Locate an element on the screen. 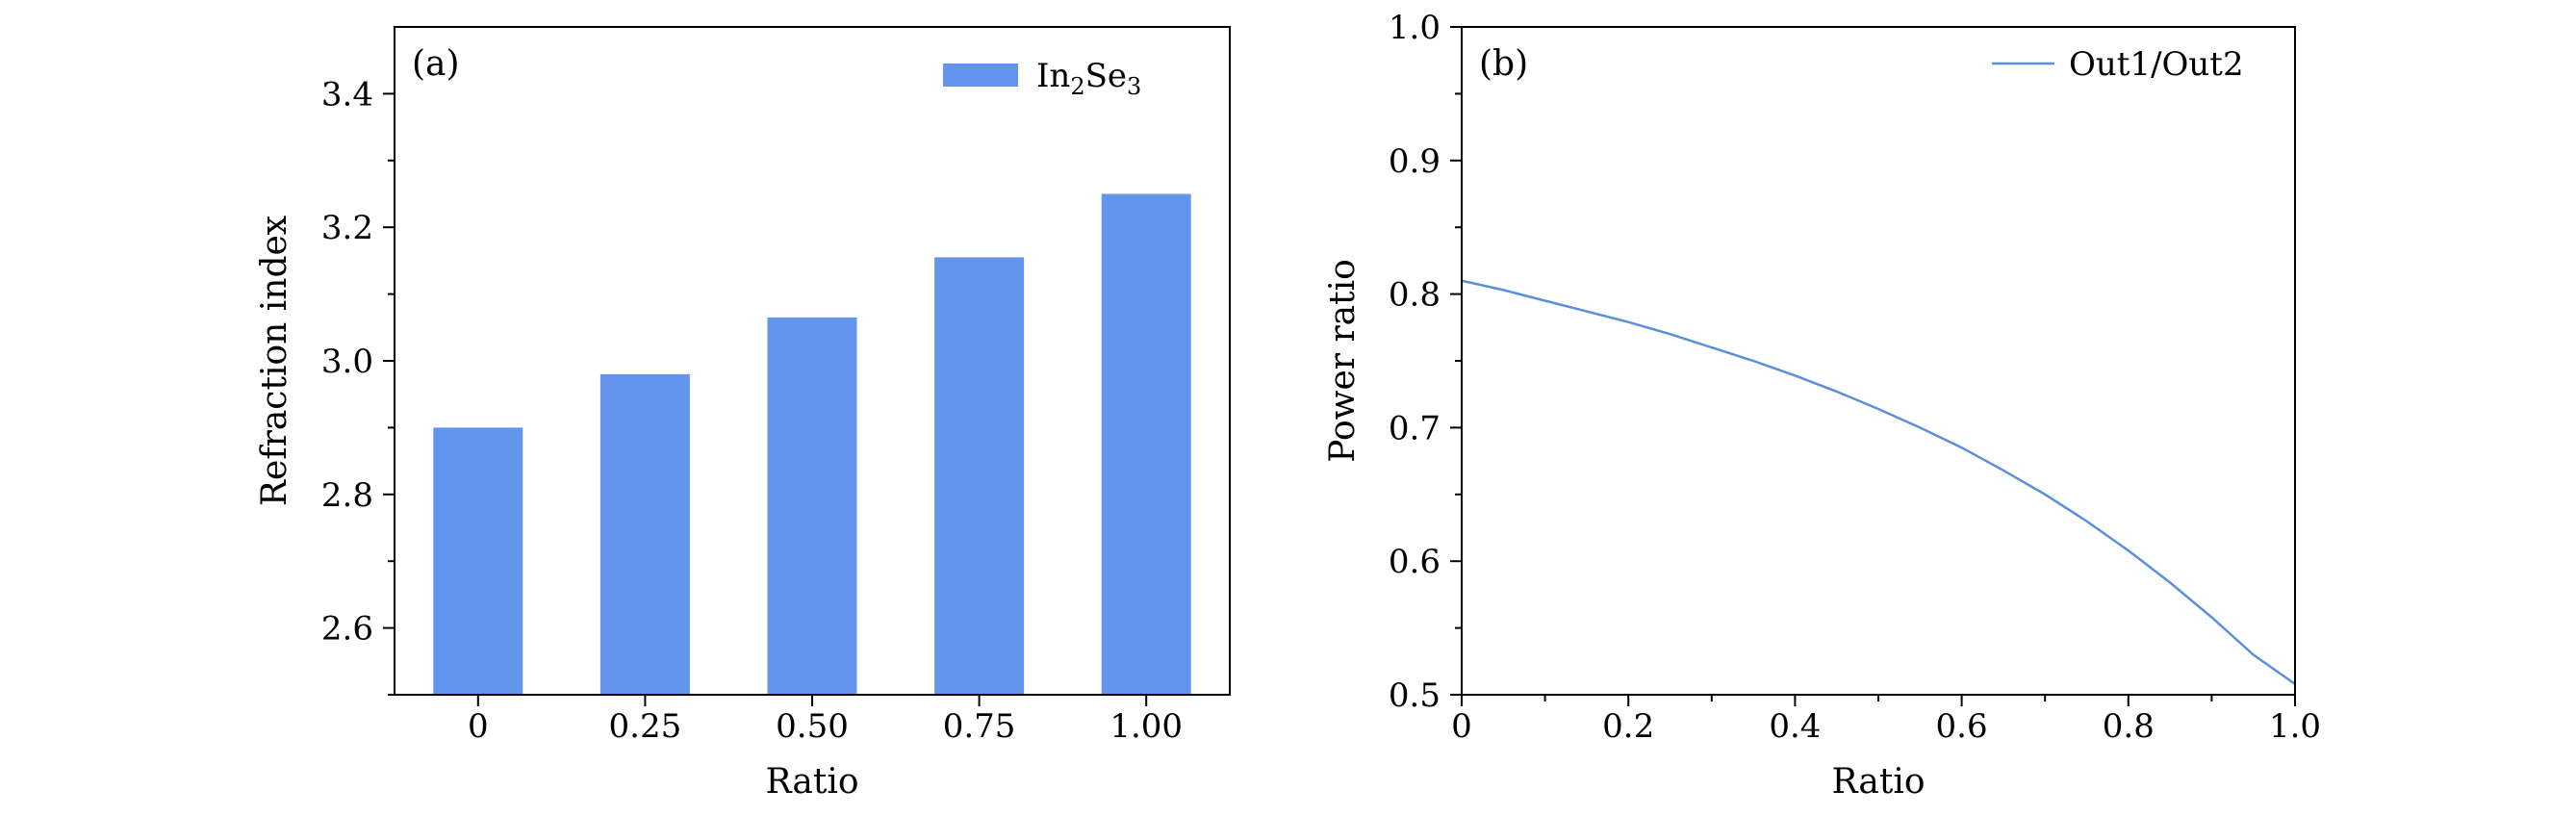 The height and width of the screenshot is (816, 2576). y-tick-label: 0.8 is located at coordinates (1415, 296).